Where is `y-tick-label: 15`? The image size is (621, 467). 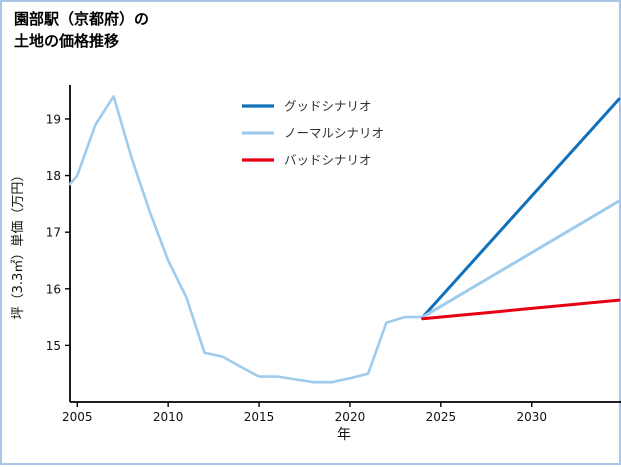 y-tick-label: 15 is located at coordinates (53, 346).